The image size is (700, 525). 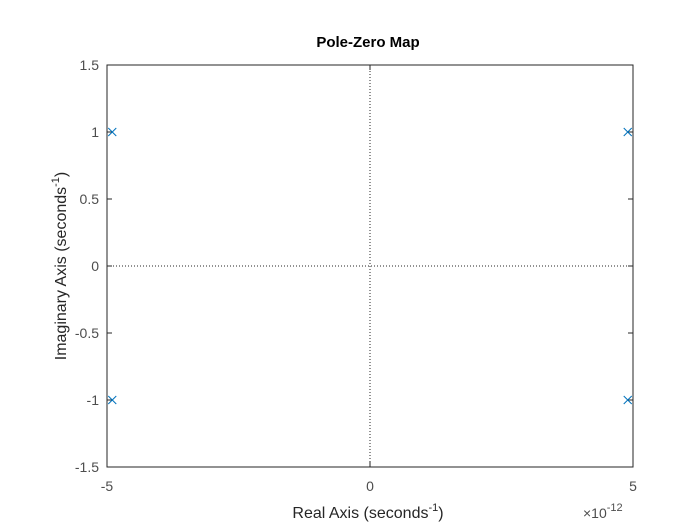 I want to click on x-tick-label: -5, so click(x=107, y=486).